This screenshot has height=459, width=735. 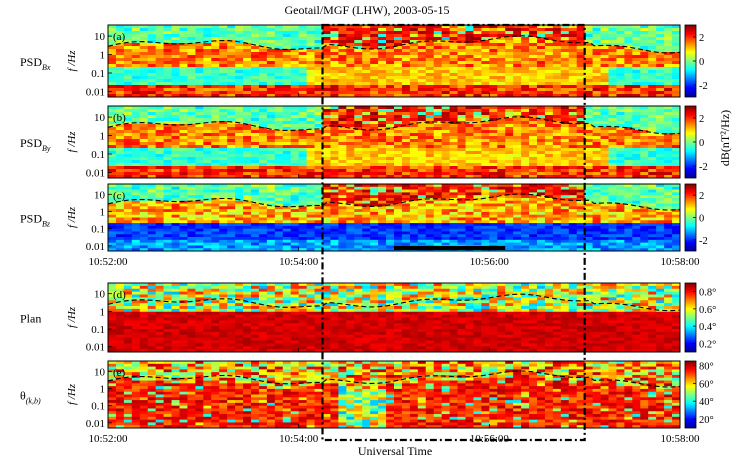 What do you see at coordinates (706, 420) in the screenshot?
I see `colorbar-tick-label: 20°` at bounding box center [706, 420].